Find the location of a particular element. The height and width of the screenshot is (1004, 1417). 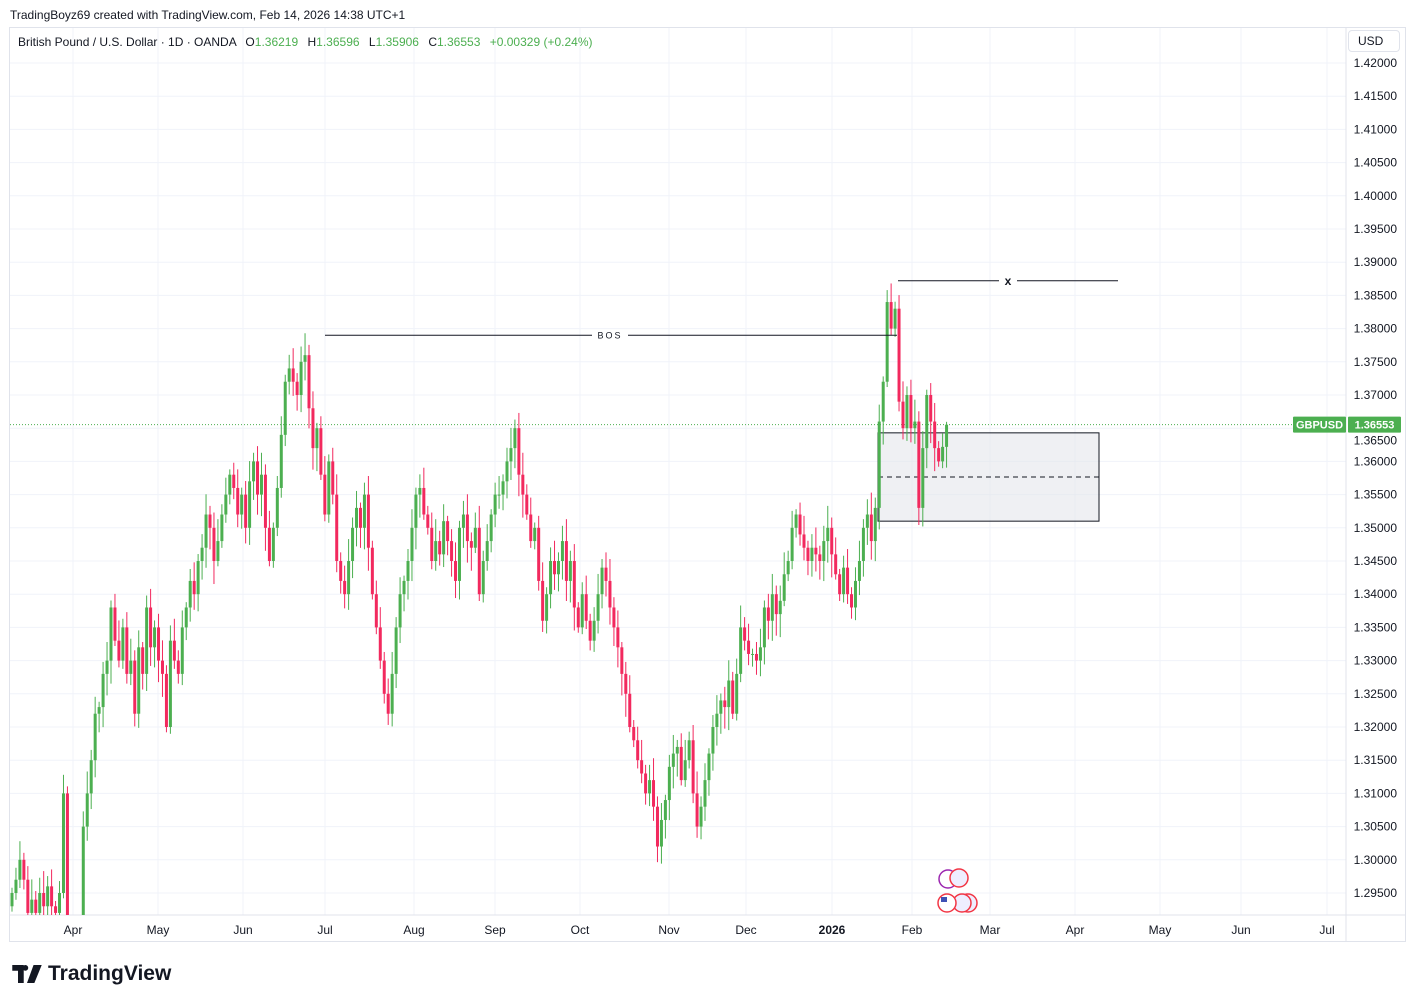

price-tick-label: 1.35000 is located at coordinates (1376, 528).